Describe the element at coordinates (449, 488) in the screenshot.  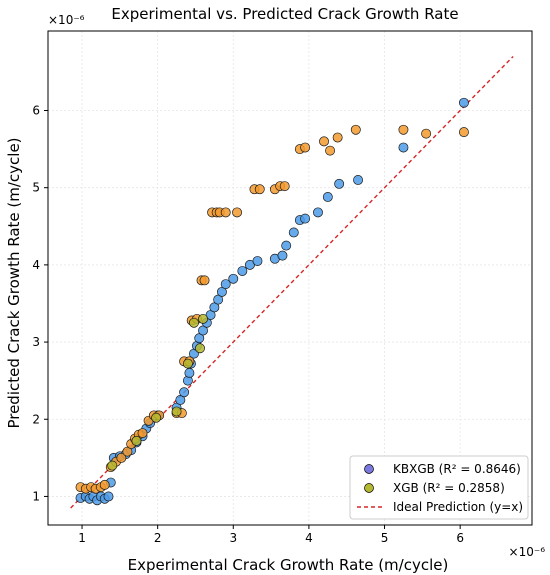
I see `legend-xgb-label: XGB (R² = 0.2858)` at that location.